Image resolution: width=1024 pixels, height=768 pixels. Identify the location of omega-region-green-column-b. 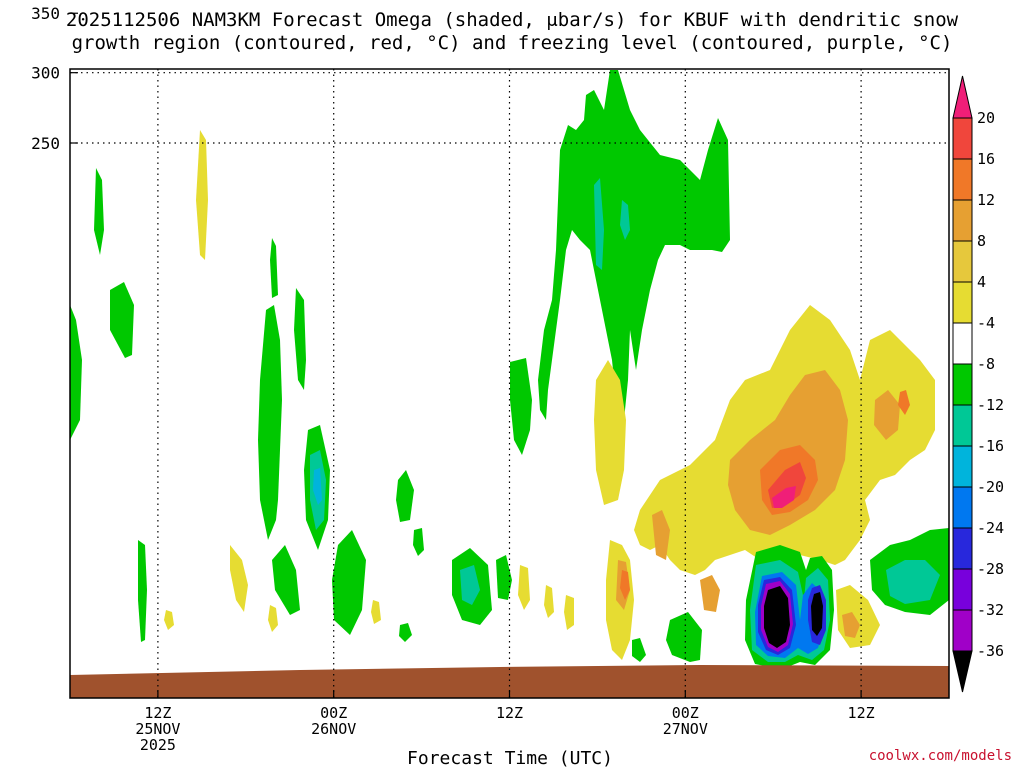
(274, 268).